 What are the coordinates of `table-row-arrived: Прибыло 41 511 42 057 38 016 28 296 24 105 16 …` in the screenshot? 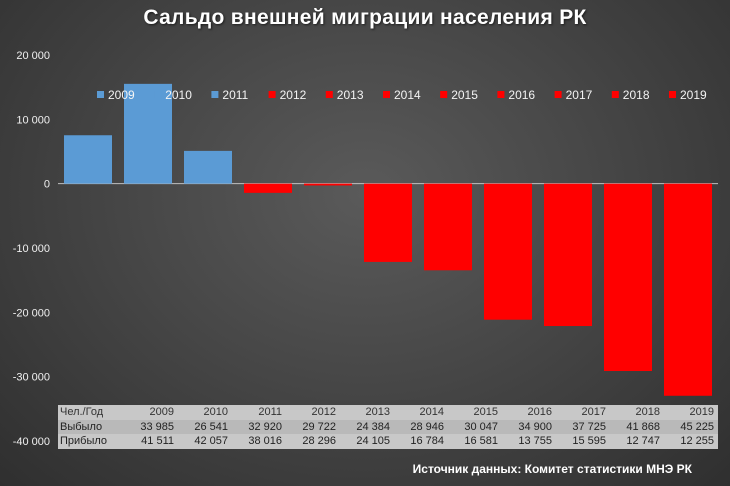 It's located at (388, 441).